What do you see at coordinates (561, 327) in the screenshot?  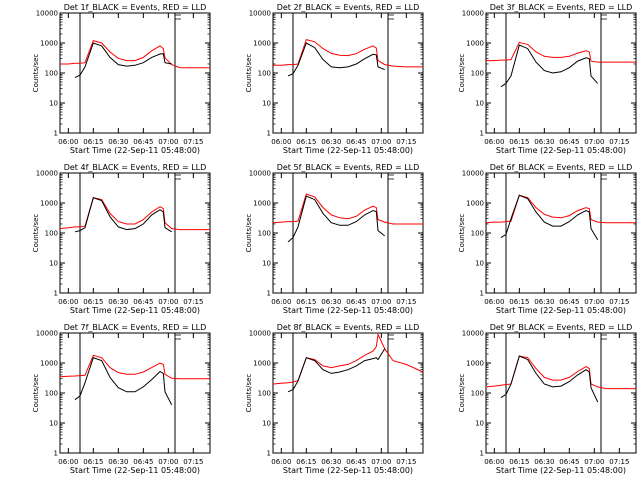 I see `panel-title: Det 9f_BLACK = Events, RED = LLD` at bounding box center [561, 327].